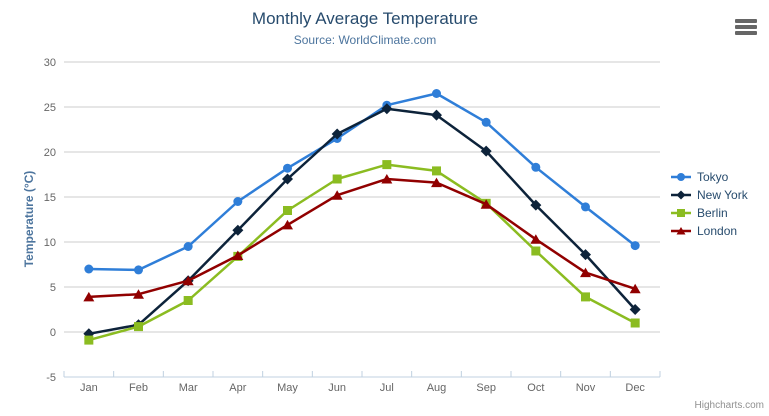 This screenshot has height=416, width=769. Describe the element at coordinates (50, 153) in the screenshot. I see `y-tick-label: 20` at that location.